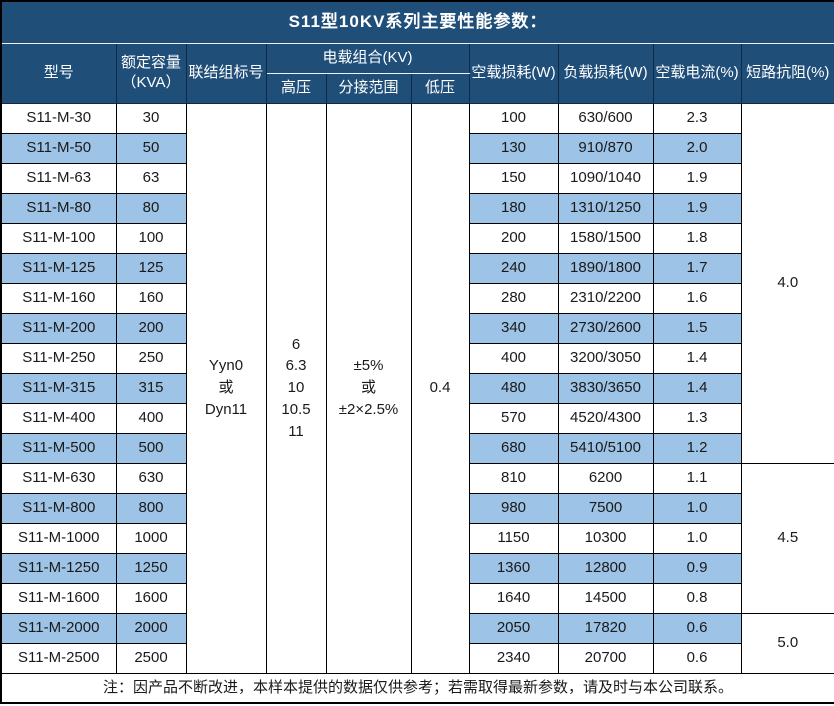 The image size is (834, 706). What do you see at coordinates (151, 268) in the screenshot?
I see `cell-capacity: 125` at bounding box center [151, 268].